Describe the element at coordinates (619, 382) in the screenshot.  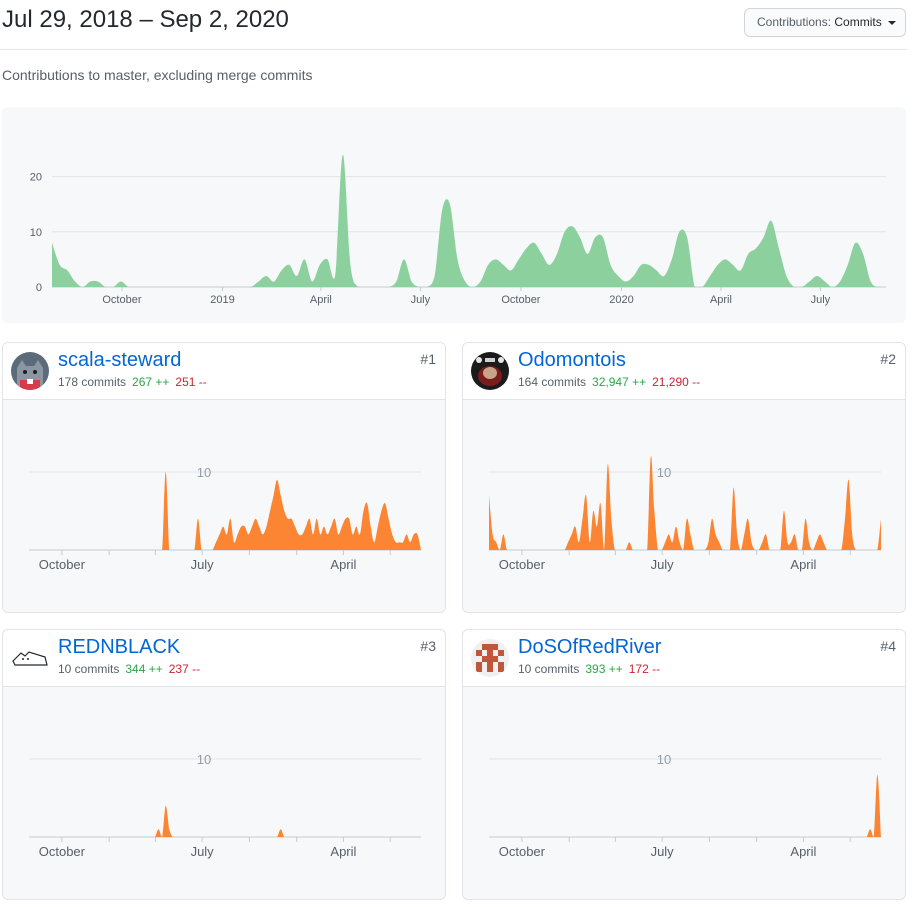
I see `additions-count: 32,947 ++` at that location.